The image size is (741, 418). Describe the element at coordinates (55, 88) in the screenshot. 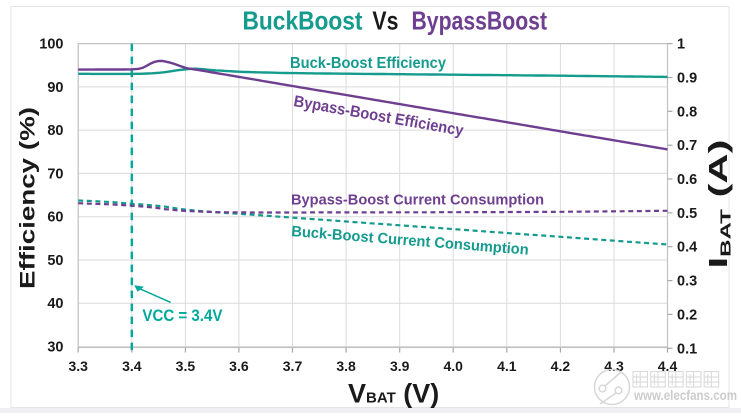

I see `svg-text: 90` at that location.